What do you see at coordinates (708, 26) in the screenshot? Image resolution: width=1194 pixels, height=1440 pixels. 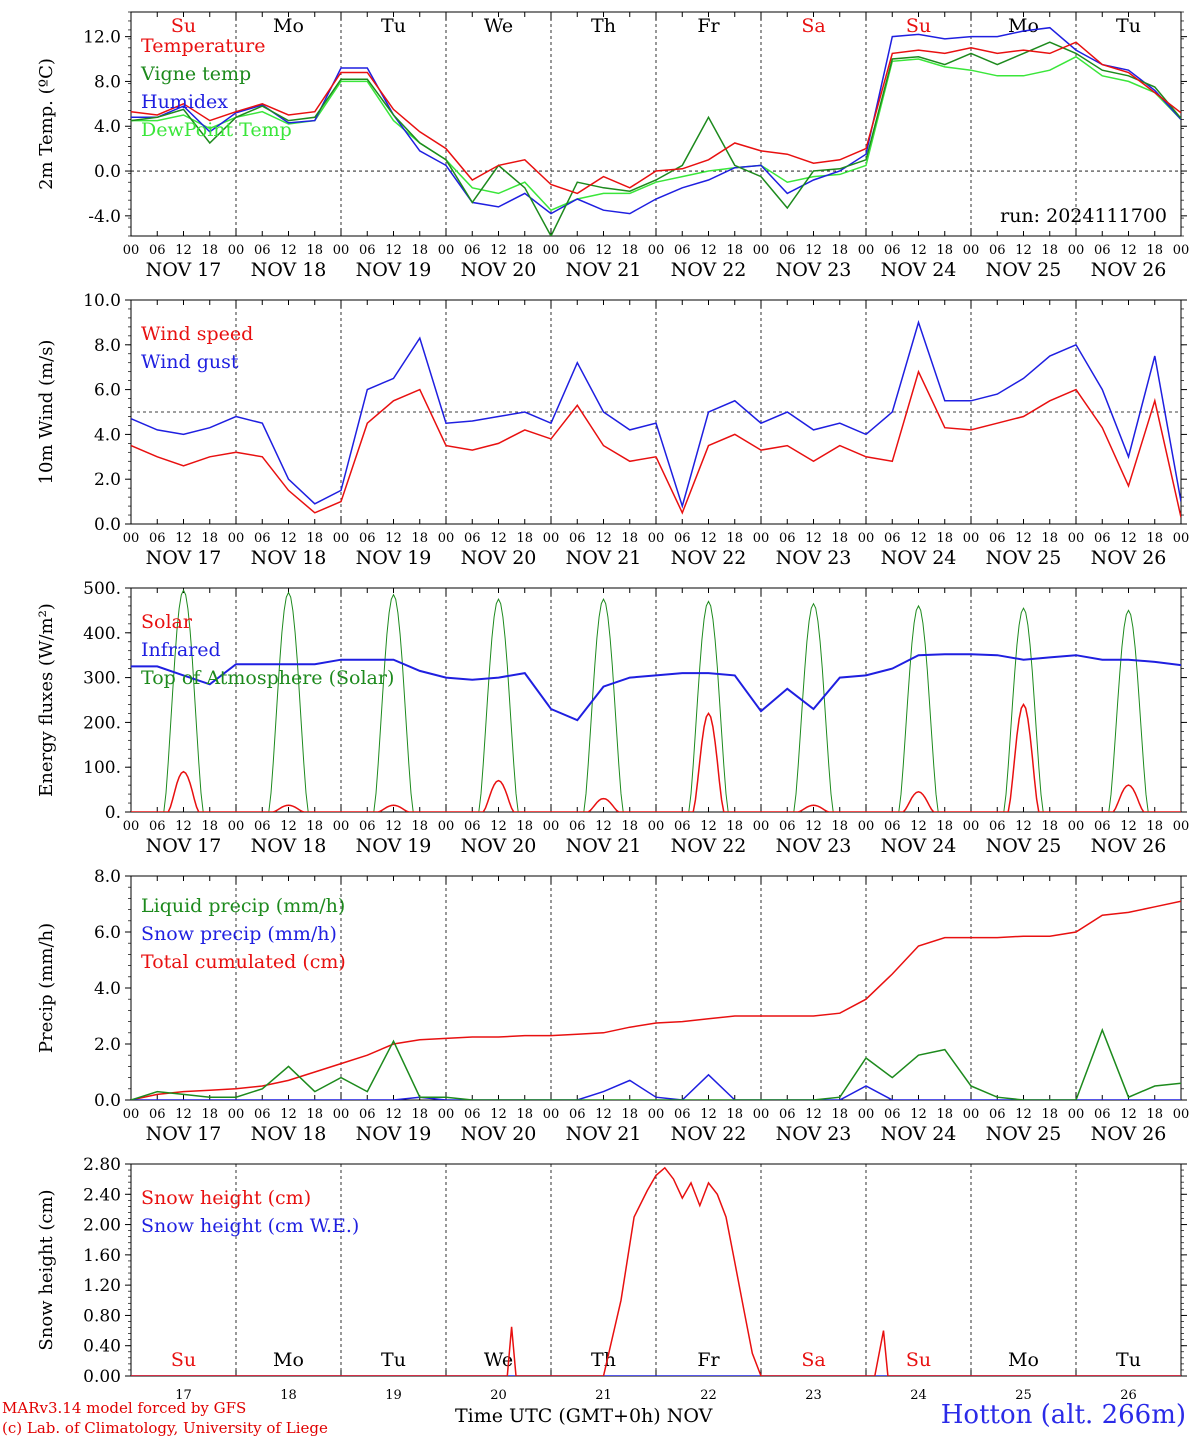 I see `weekday-label: Fr` at bounding box center [708, 26].